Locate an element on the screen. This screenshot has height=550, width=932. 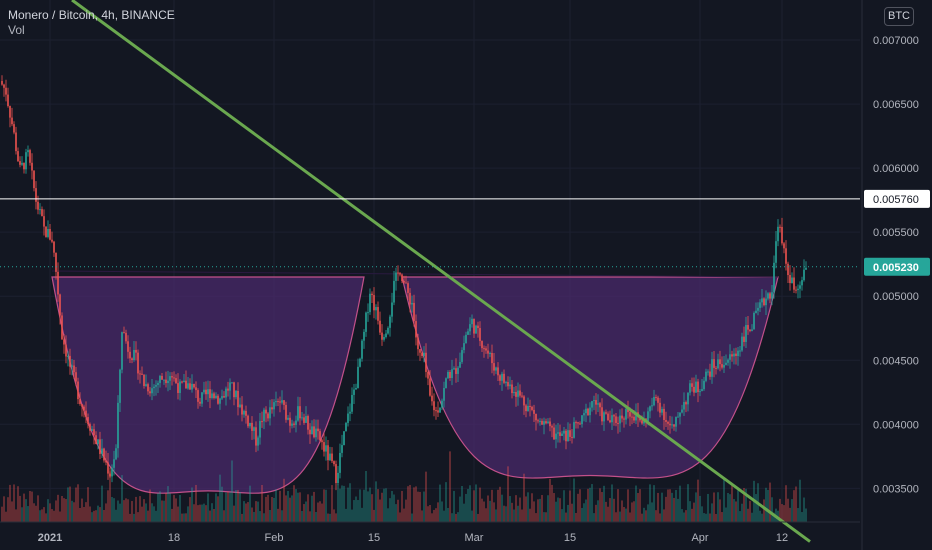
time-axis: 2021 18 Feb 15 Mar 15 Apr 12 is located at coordinates (430, 532).